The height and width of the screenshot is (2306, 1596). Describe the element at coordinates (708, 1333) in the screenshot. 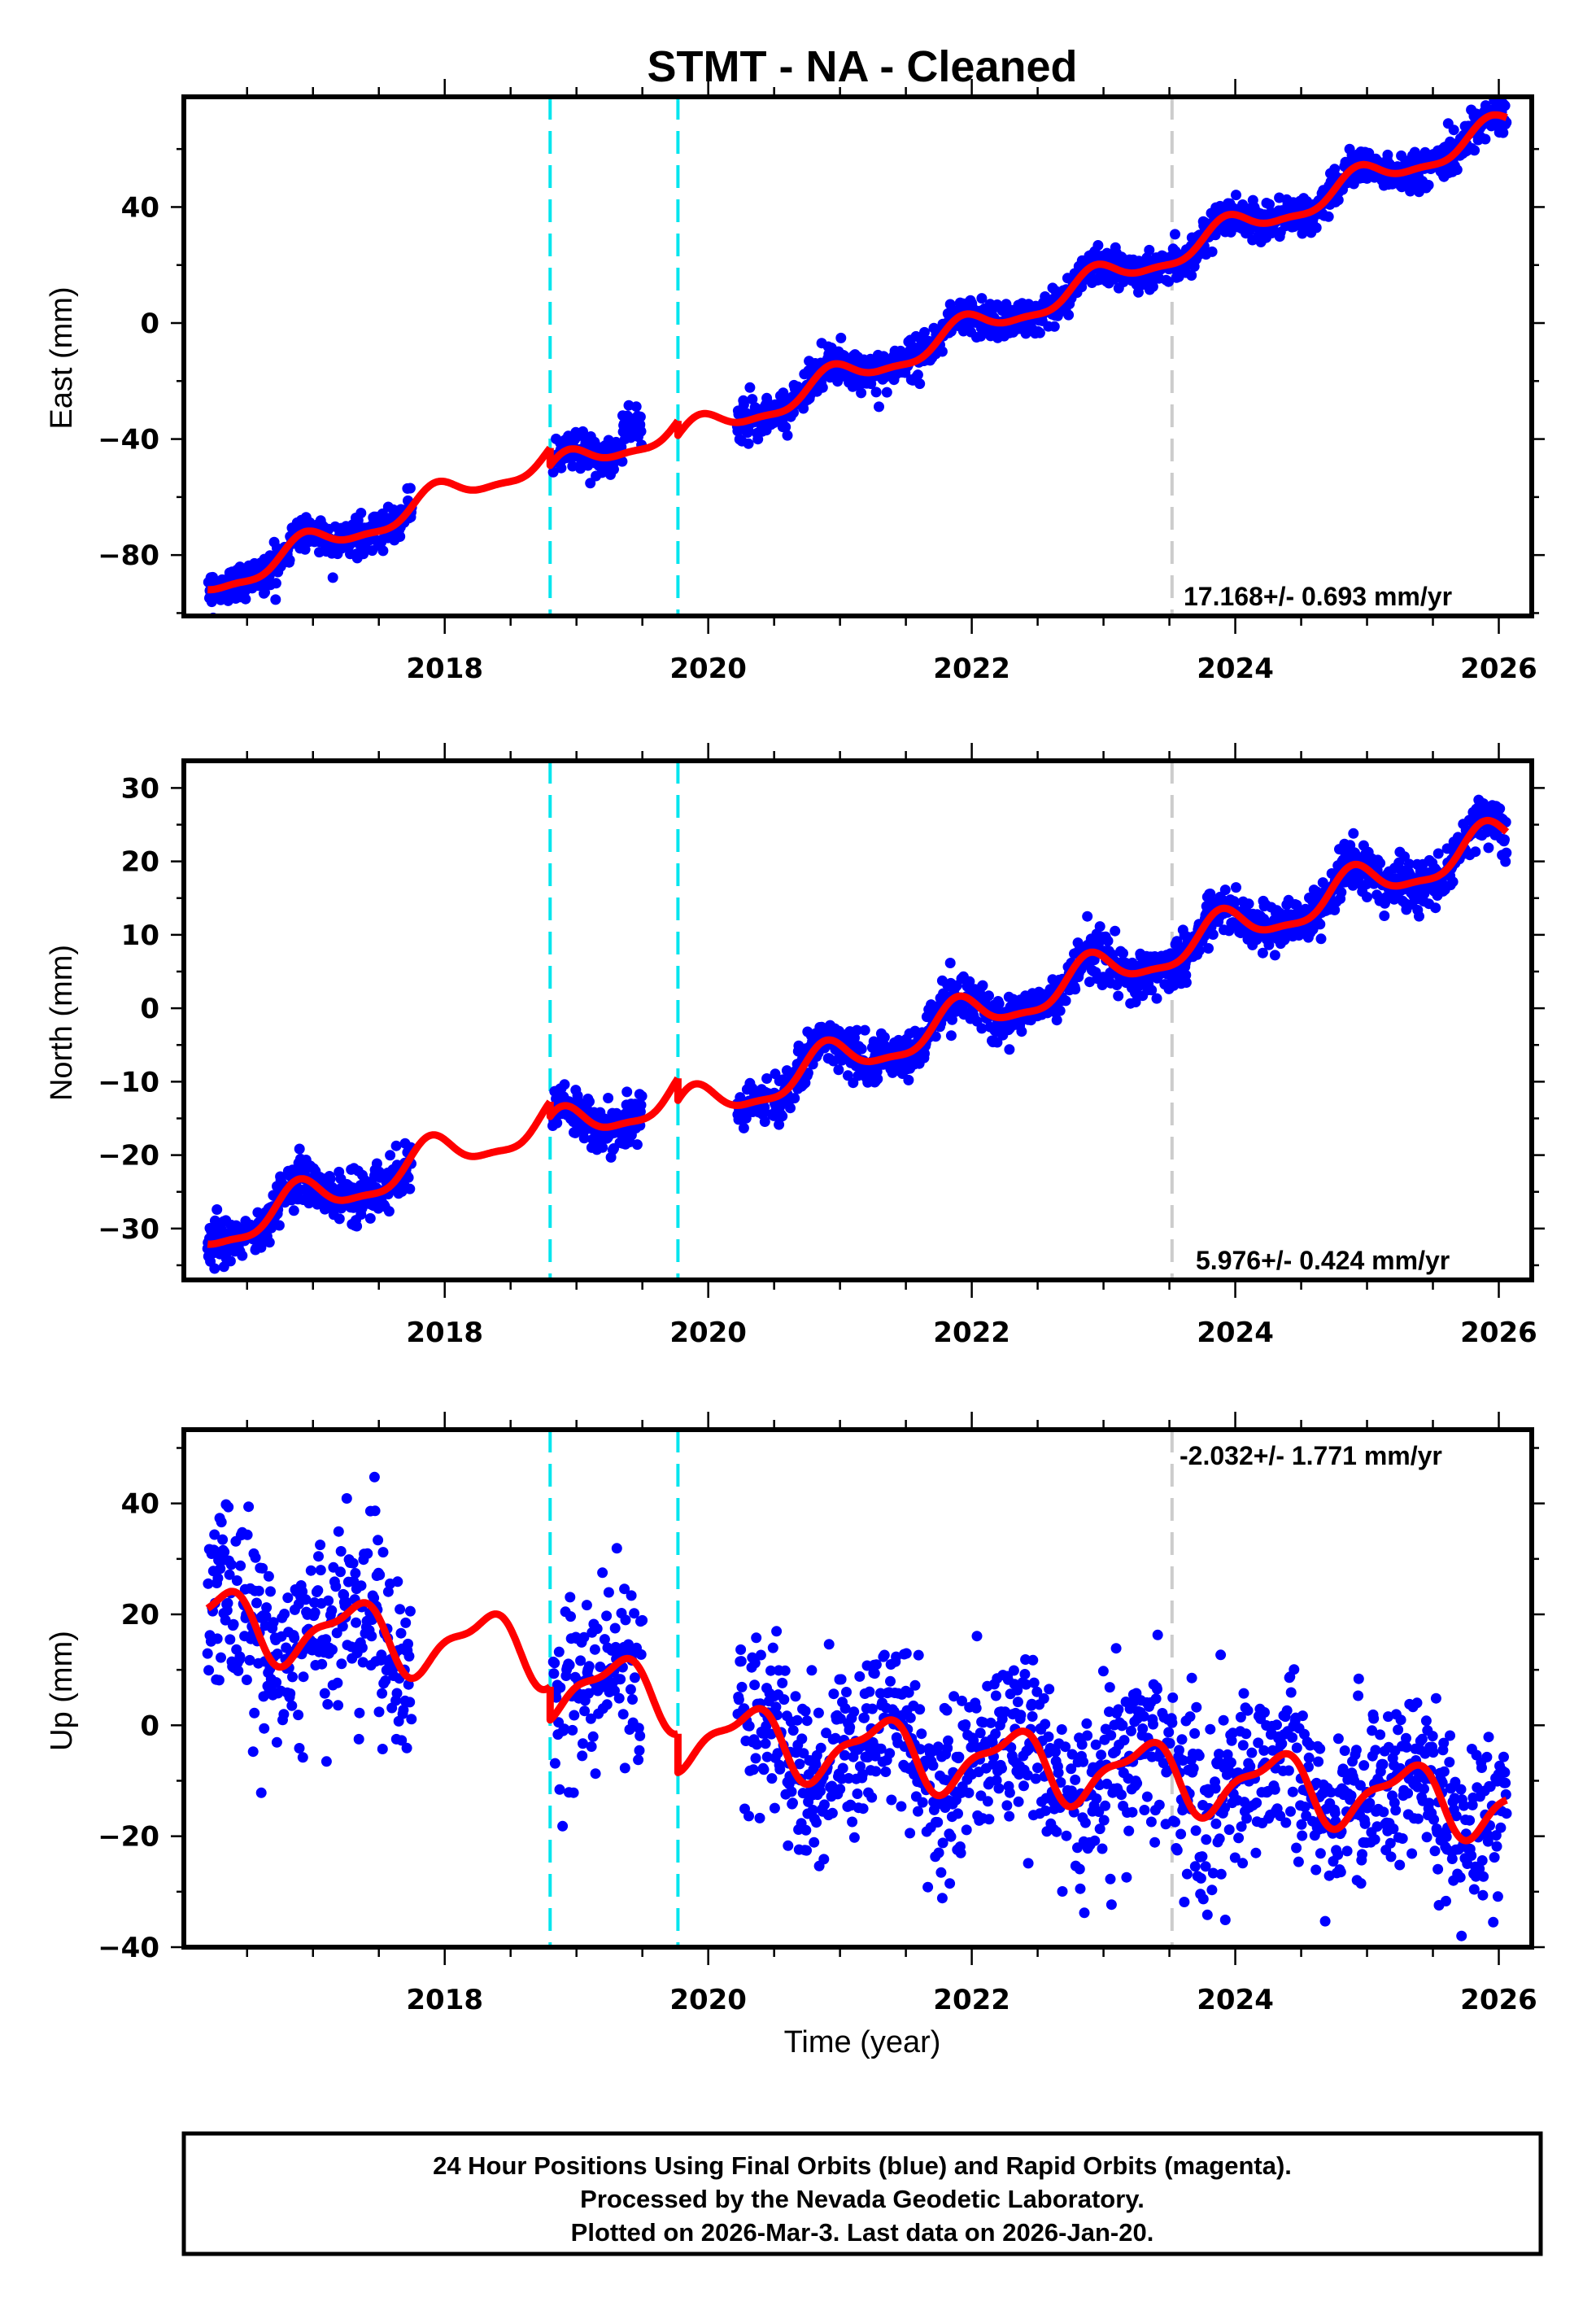

I see `north-x-tick-label: 2020` at that location.